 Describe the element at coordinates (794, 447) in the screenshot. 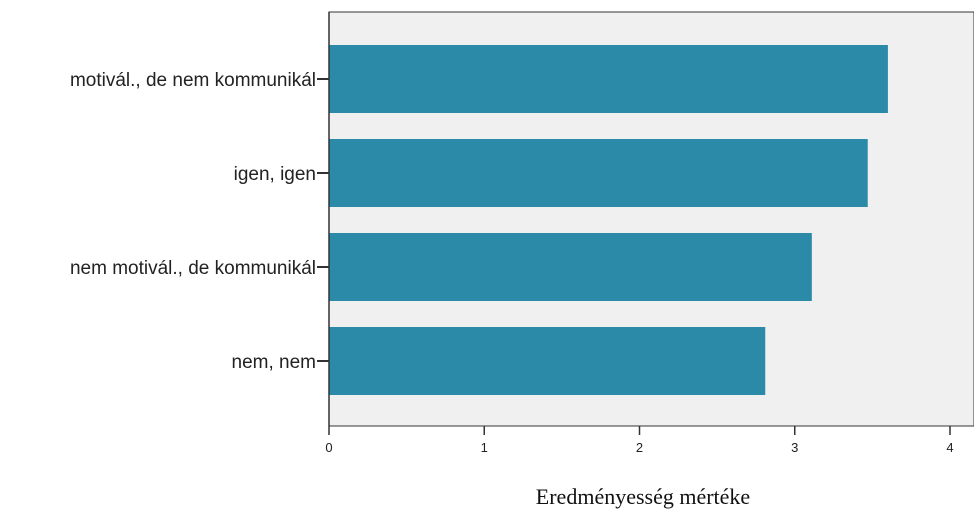

I see `x-tick-label-3: 3` at that location.